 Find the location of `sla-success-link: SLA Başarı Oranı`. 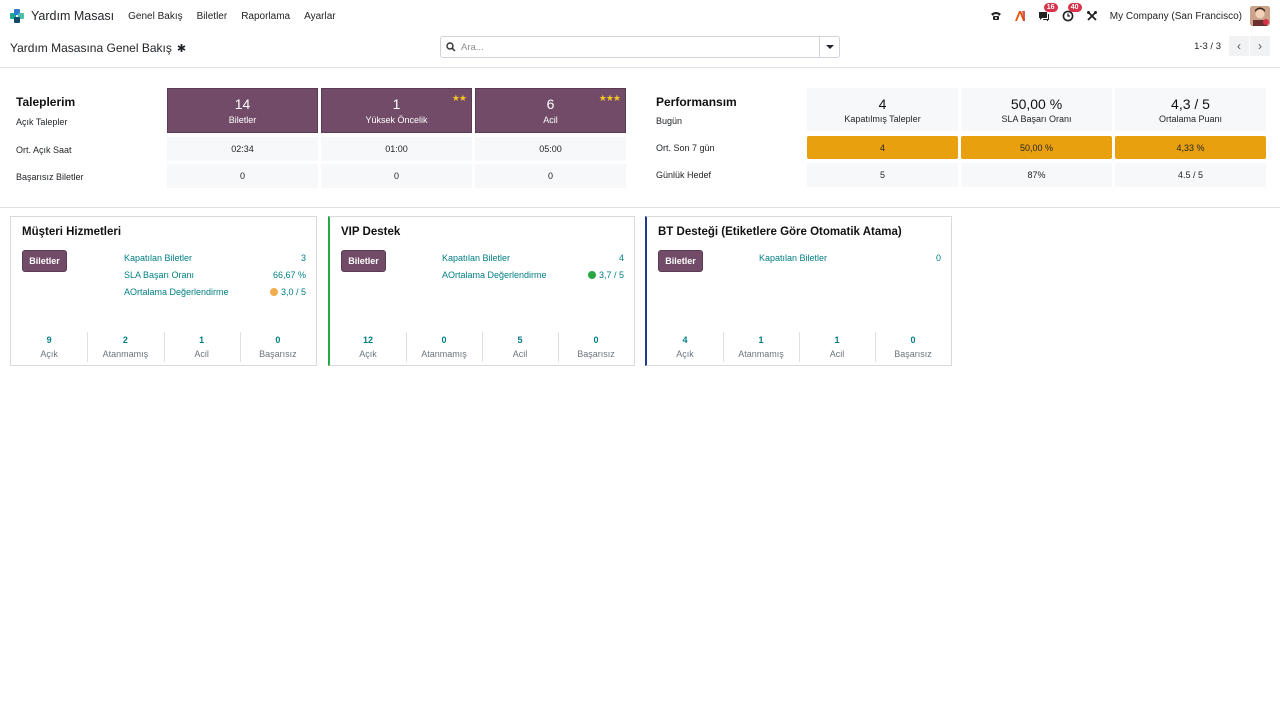

sla-success-link: SLA Başarı Oranı is located at coordinates (159, 275).